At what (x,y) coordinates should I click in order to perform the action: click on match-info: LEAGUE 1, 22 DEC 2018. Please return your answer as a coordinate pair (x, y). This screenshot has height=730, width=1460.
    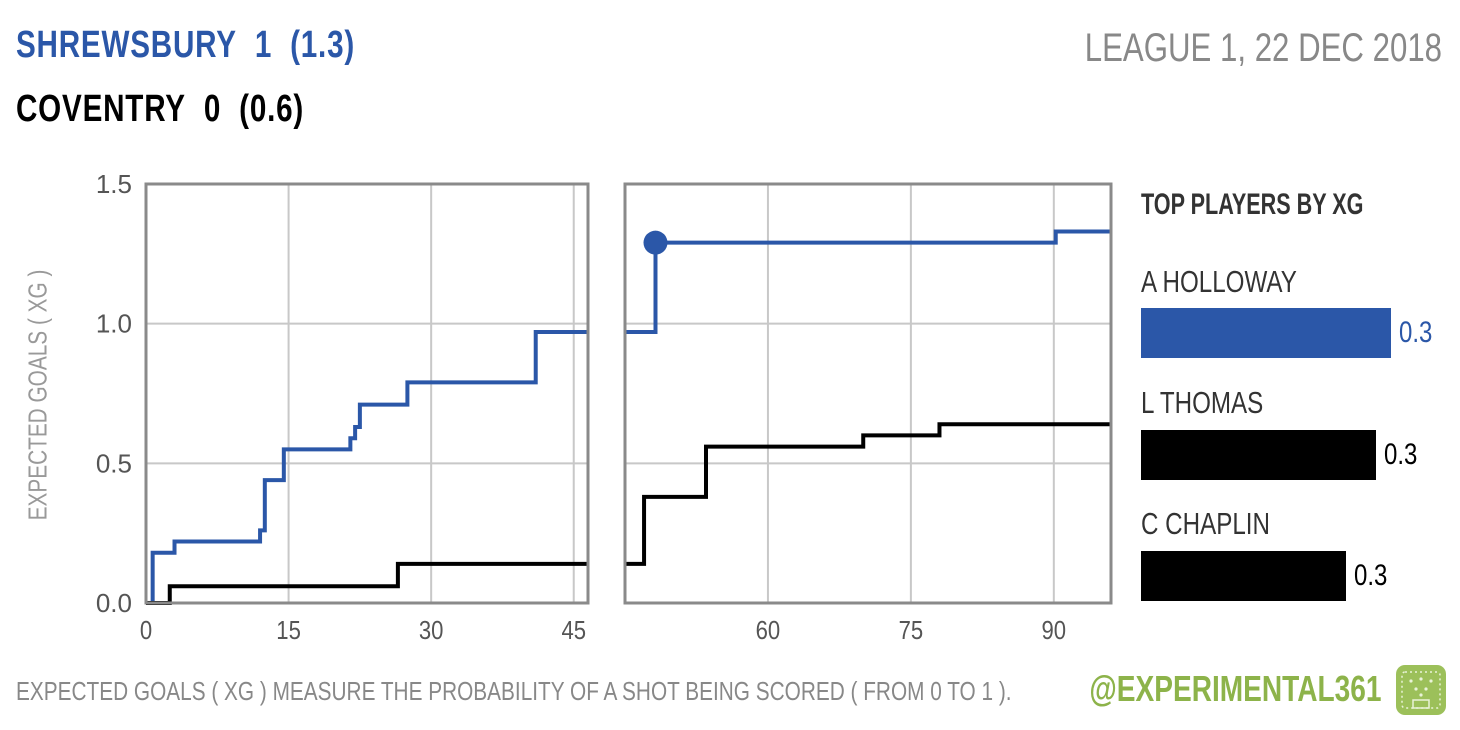
    Looking at the image, I should click on (1263, 48).